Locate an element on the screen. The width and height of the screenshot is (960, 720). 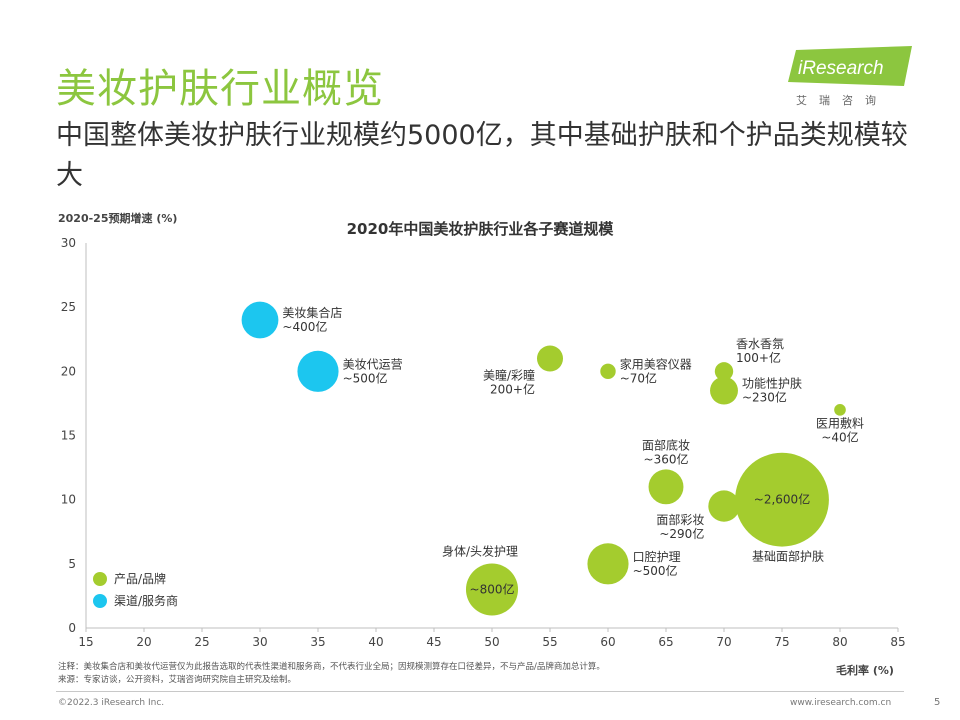
logo-badge-shape is located at coordinates (850, 66).